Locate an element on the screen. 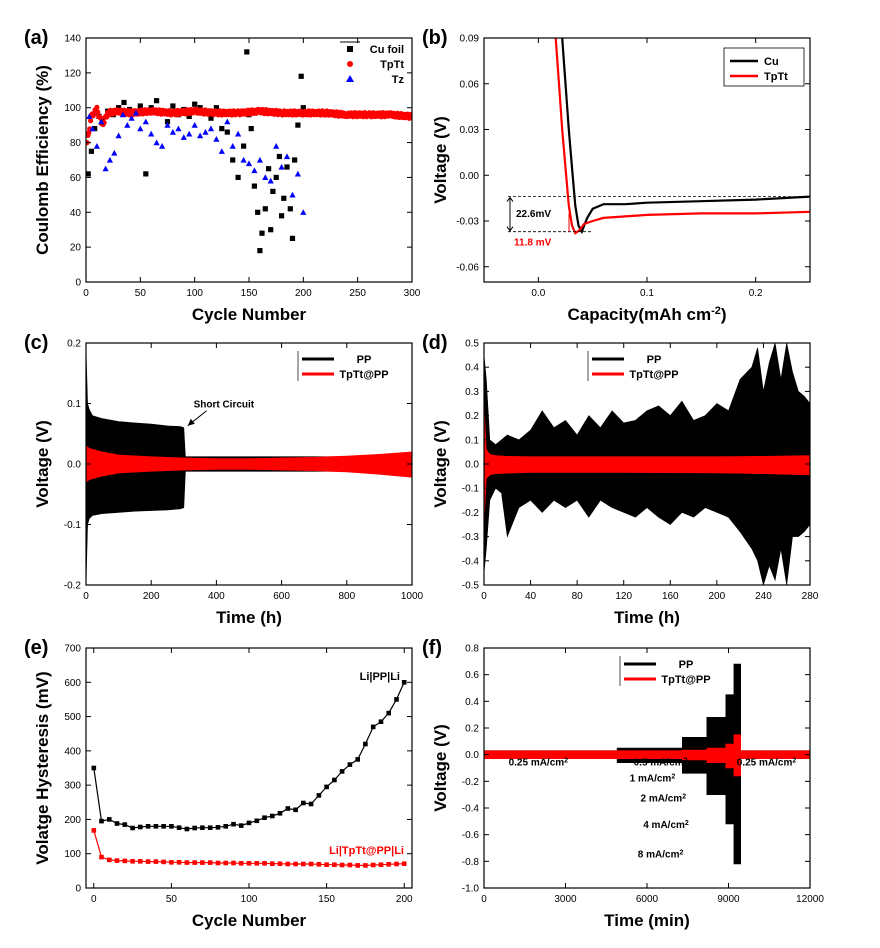 This screenshot has width=880, height=948. y-tick-label-c: 0.1 is located at coordinates (74, 404).